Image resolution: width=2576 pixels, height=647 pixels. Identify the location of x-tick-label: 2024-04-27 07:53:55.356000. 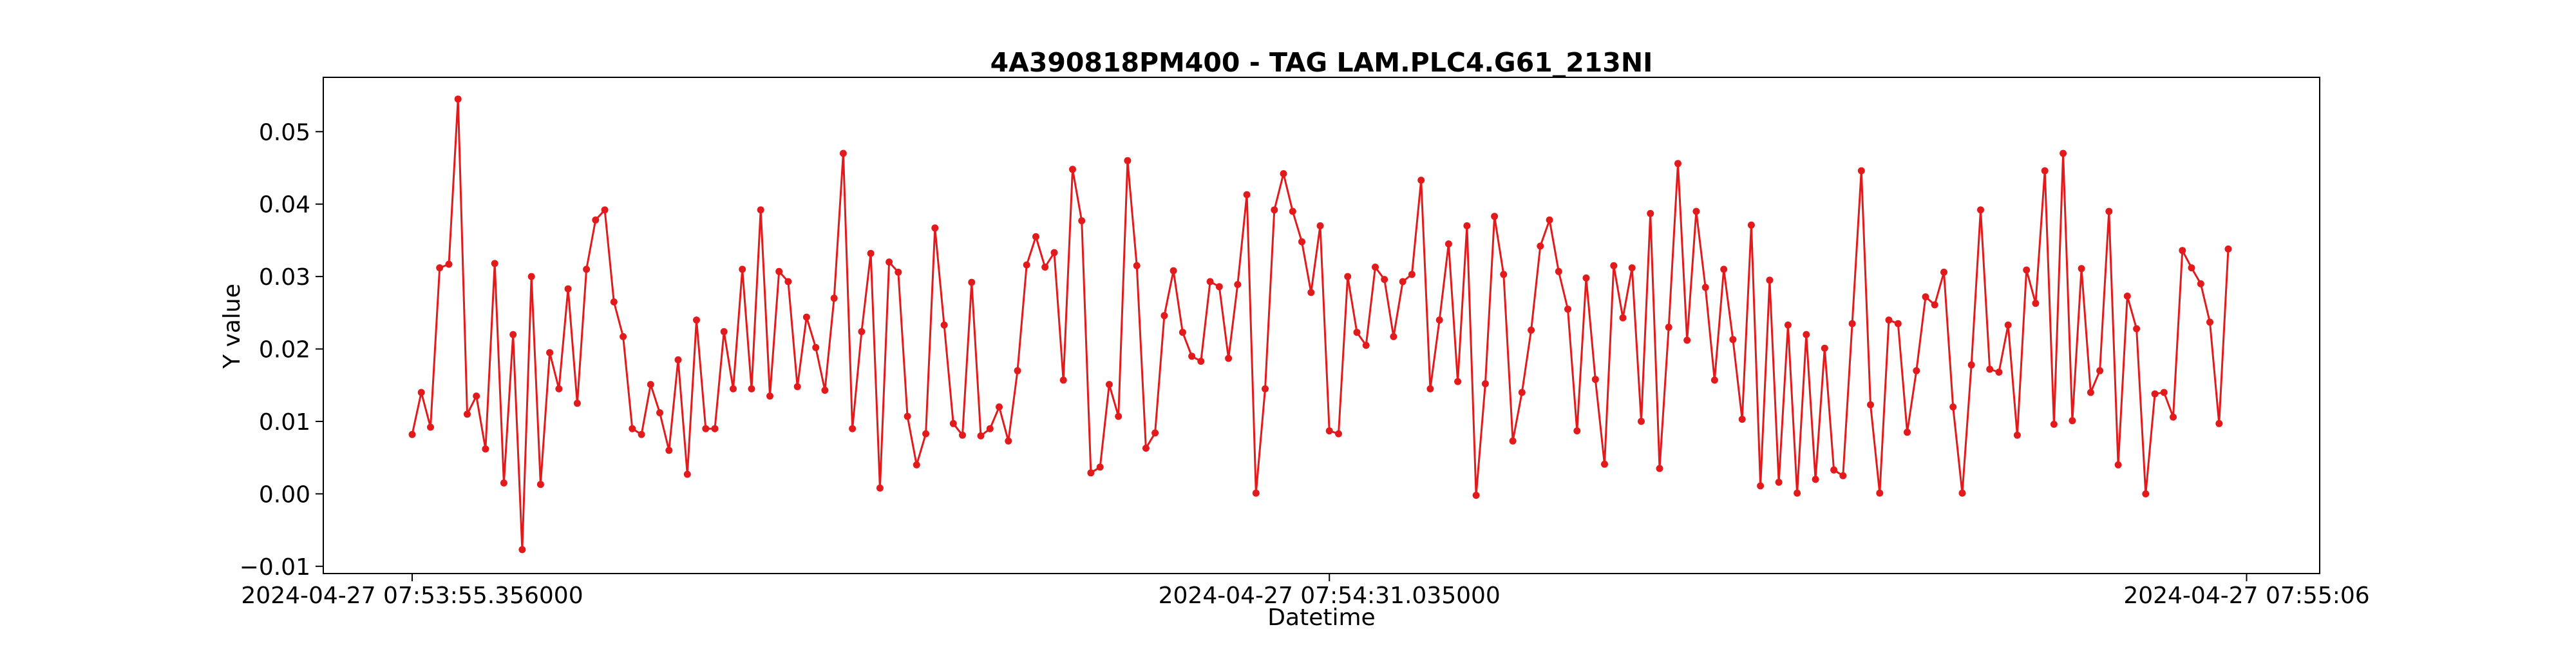
(412, 596).